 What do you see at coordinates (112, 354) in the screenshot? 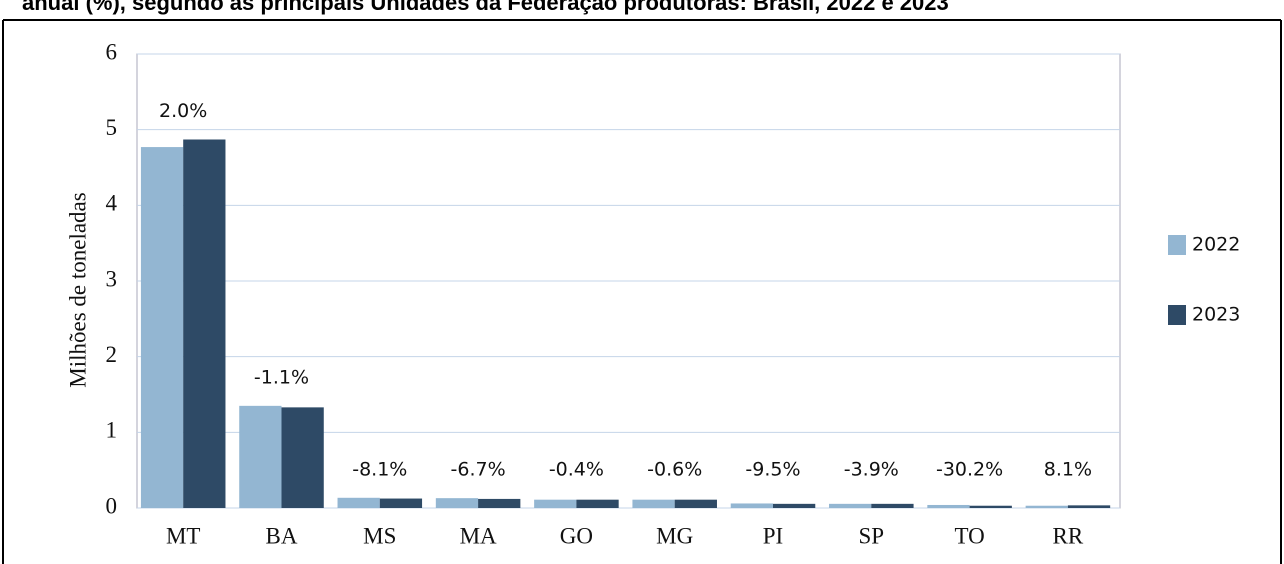
I see `y-tick-label: 2` at bounding box center [112, 354].